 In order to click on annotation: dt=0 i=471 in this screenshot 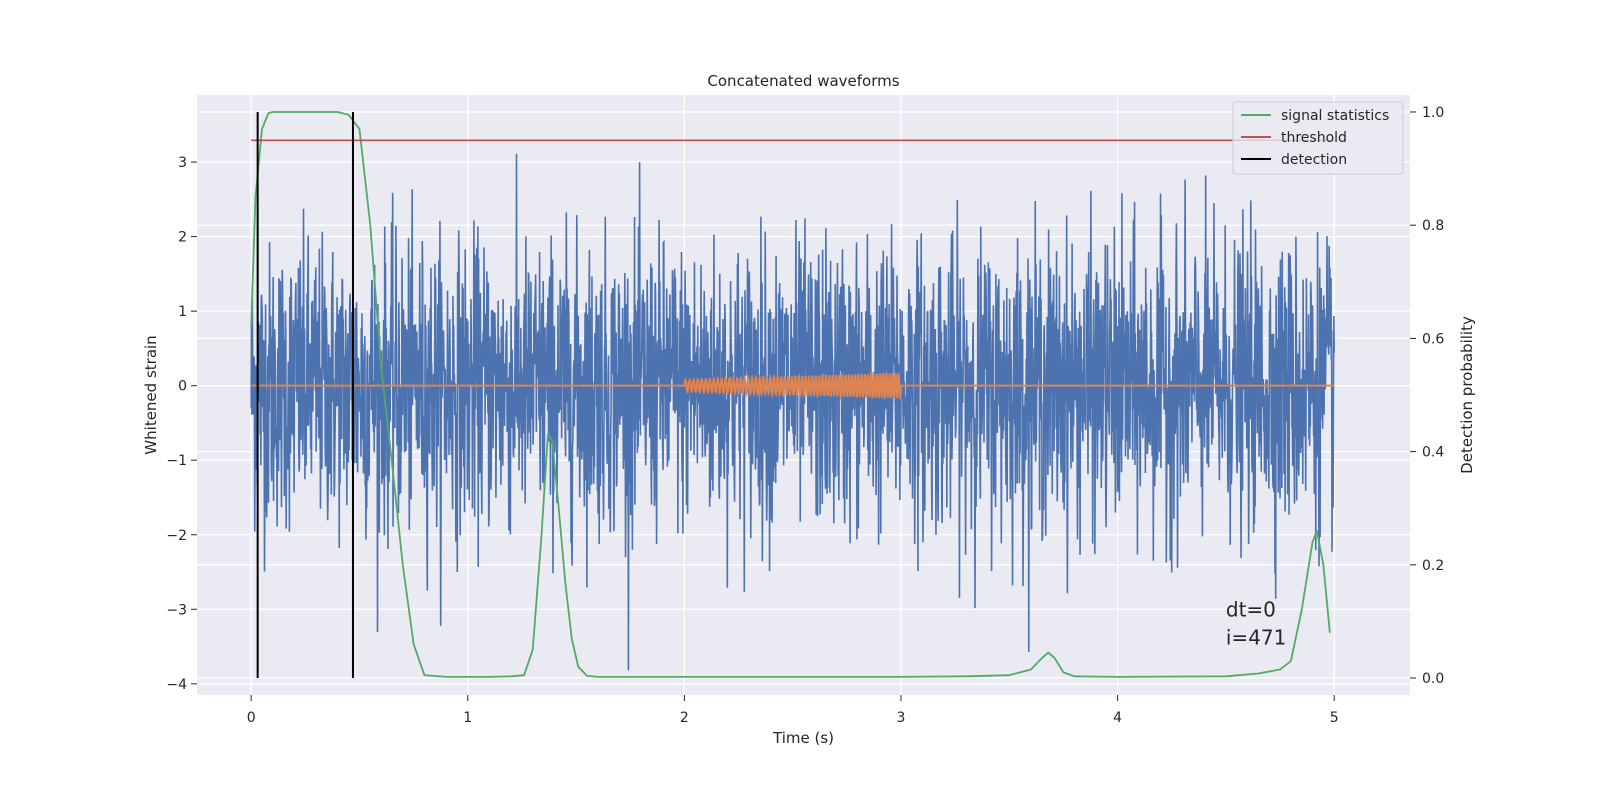, I will do `click(1256, 623)`.